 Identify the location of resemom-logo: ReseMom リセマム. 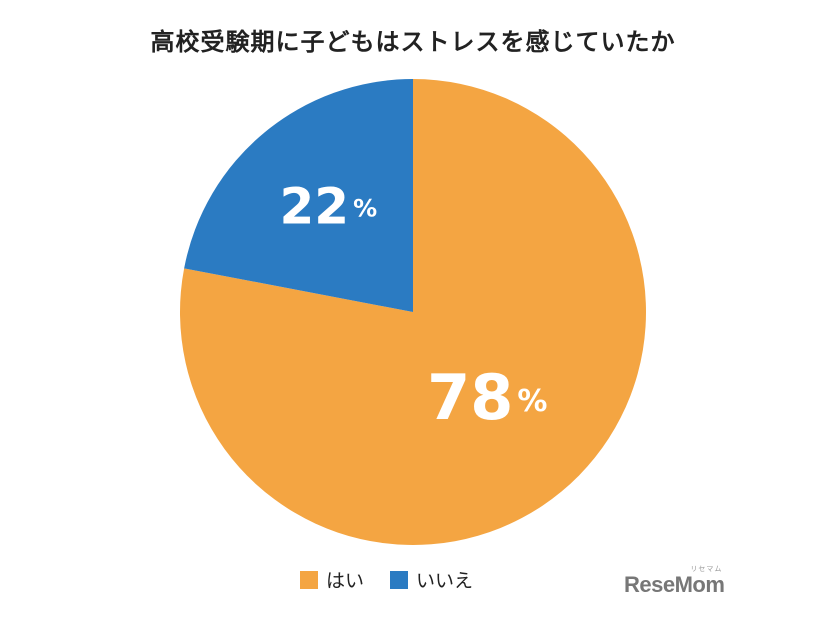
(674, 582).